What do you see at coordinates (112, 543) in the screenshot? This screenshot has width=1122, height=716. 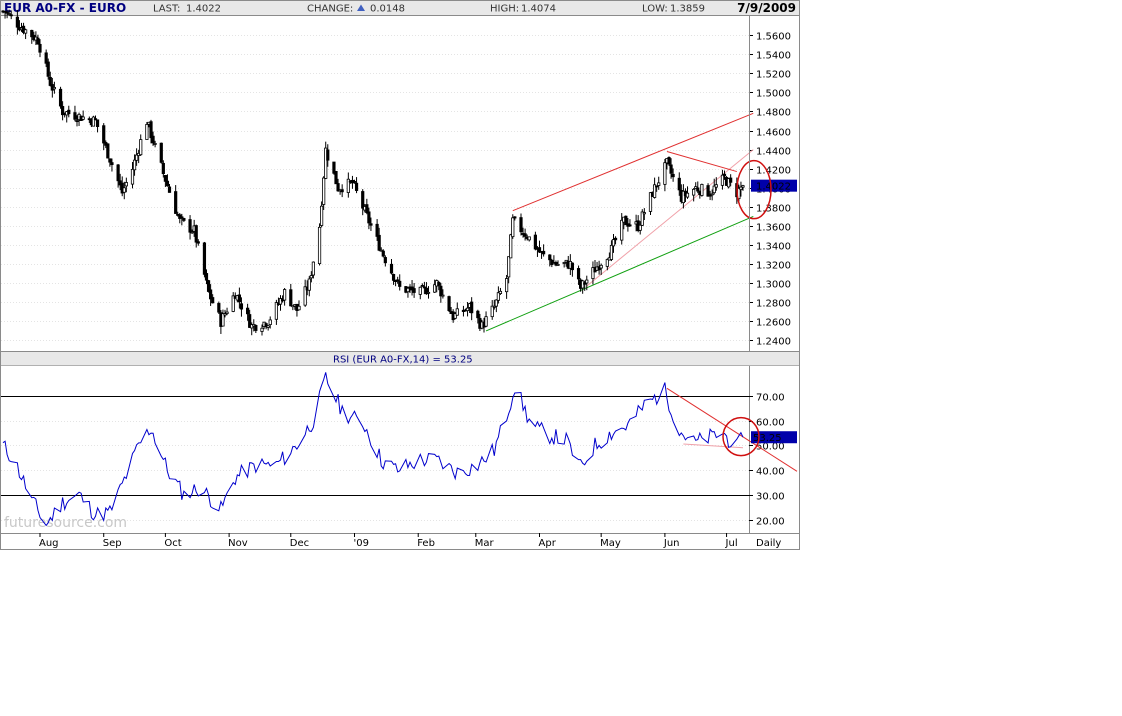 I see `x-tick-label: Sep` at bounding box center [112, 543].